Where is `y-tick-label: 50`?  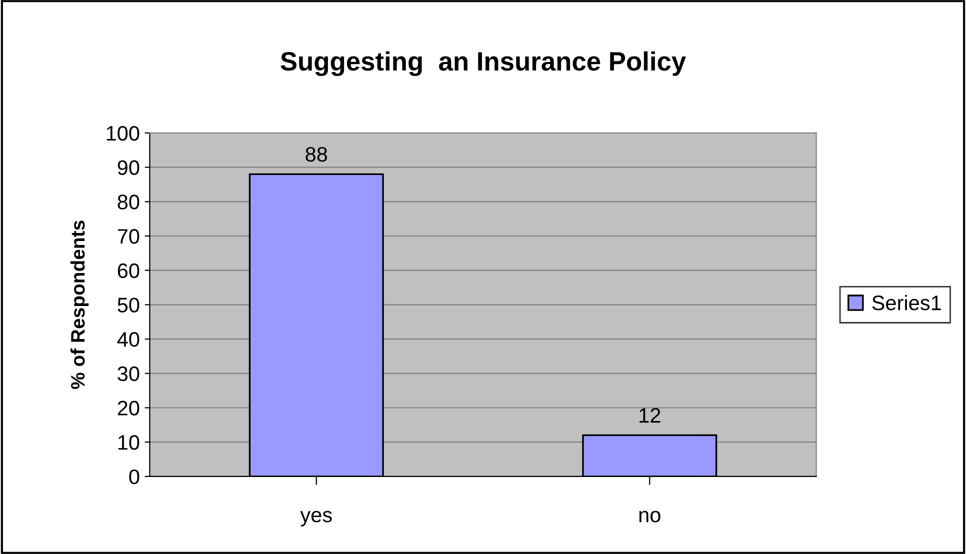
y-tick-label: 50 is located at coordinates (129, 305).